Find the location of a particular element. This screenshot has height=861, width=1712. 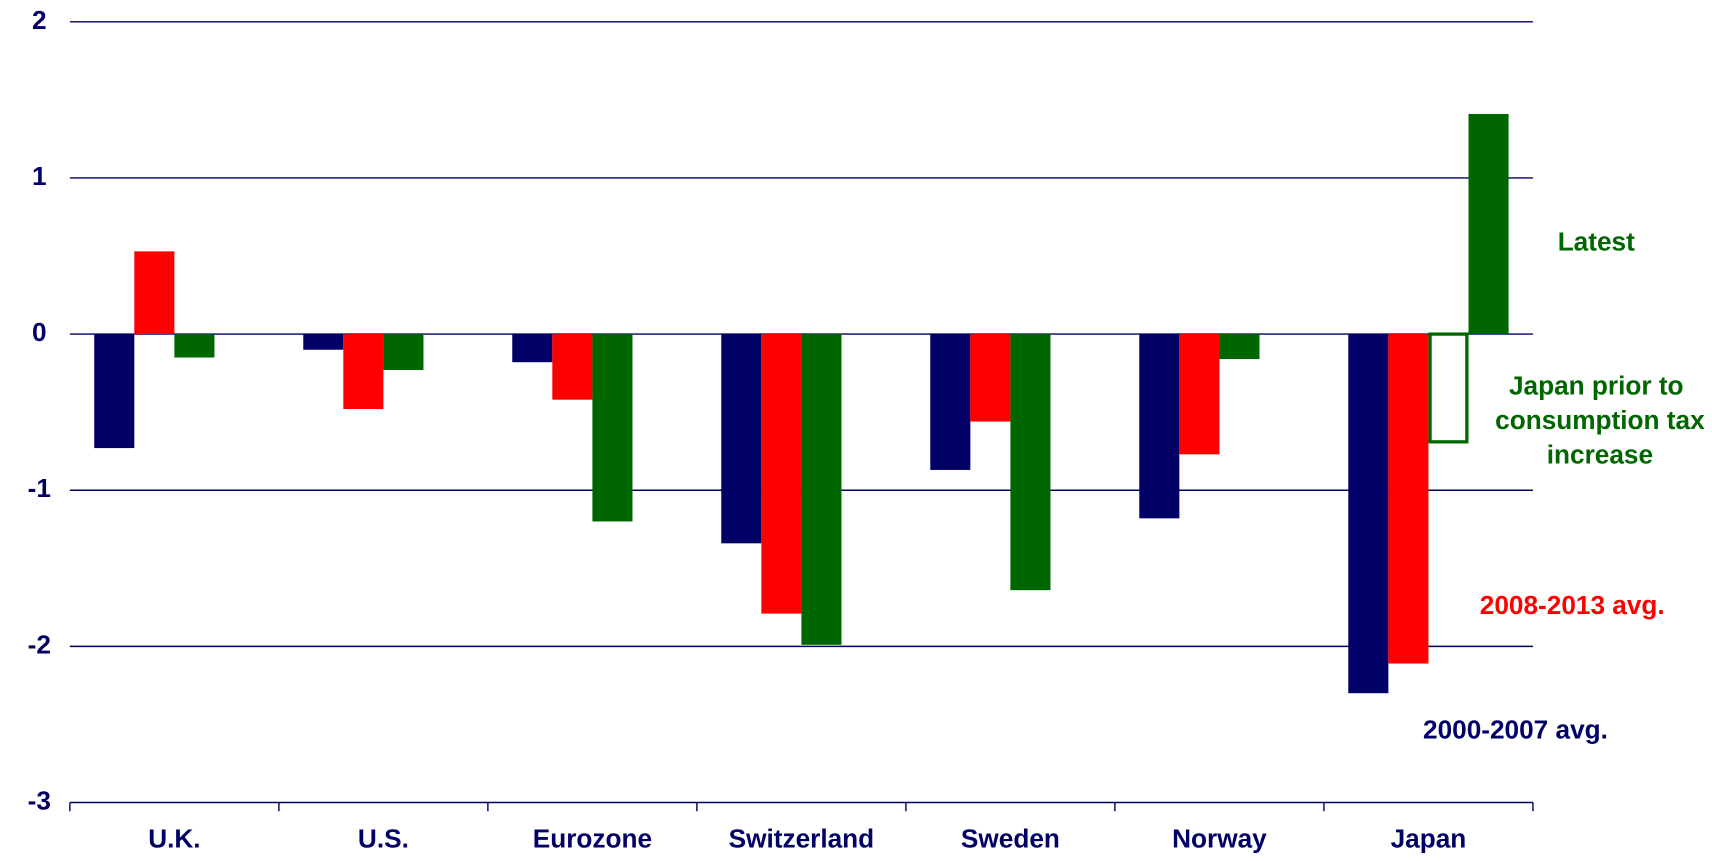

legend-label: 2008-2013 avg. is located at coordinates (1572, 605).